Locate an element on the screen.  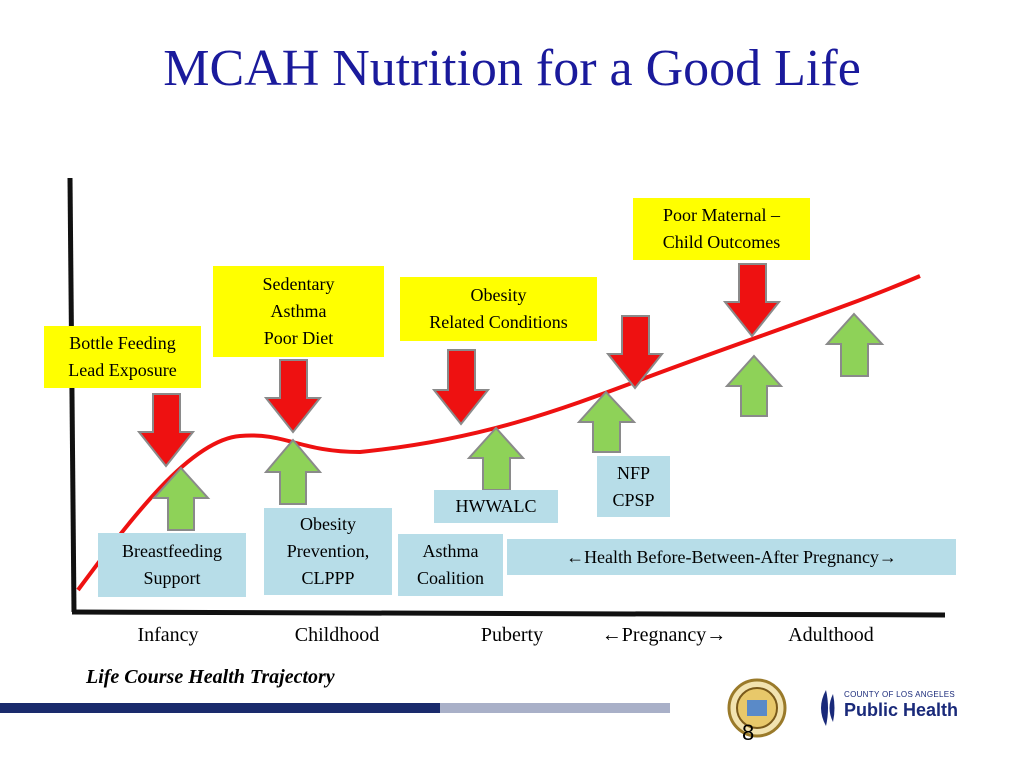
risk-box-pregnancy: Poor Maternal – Child Outcomes is located at coordinates (721, 229).